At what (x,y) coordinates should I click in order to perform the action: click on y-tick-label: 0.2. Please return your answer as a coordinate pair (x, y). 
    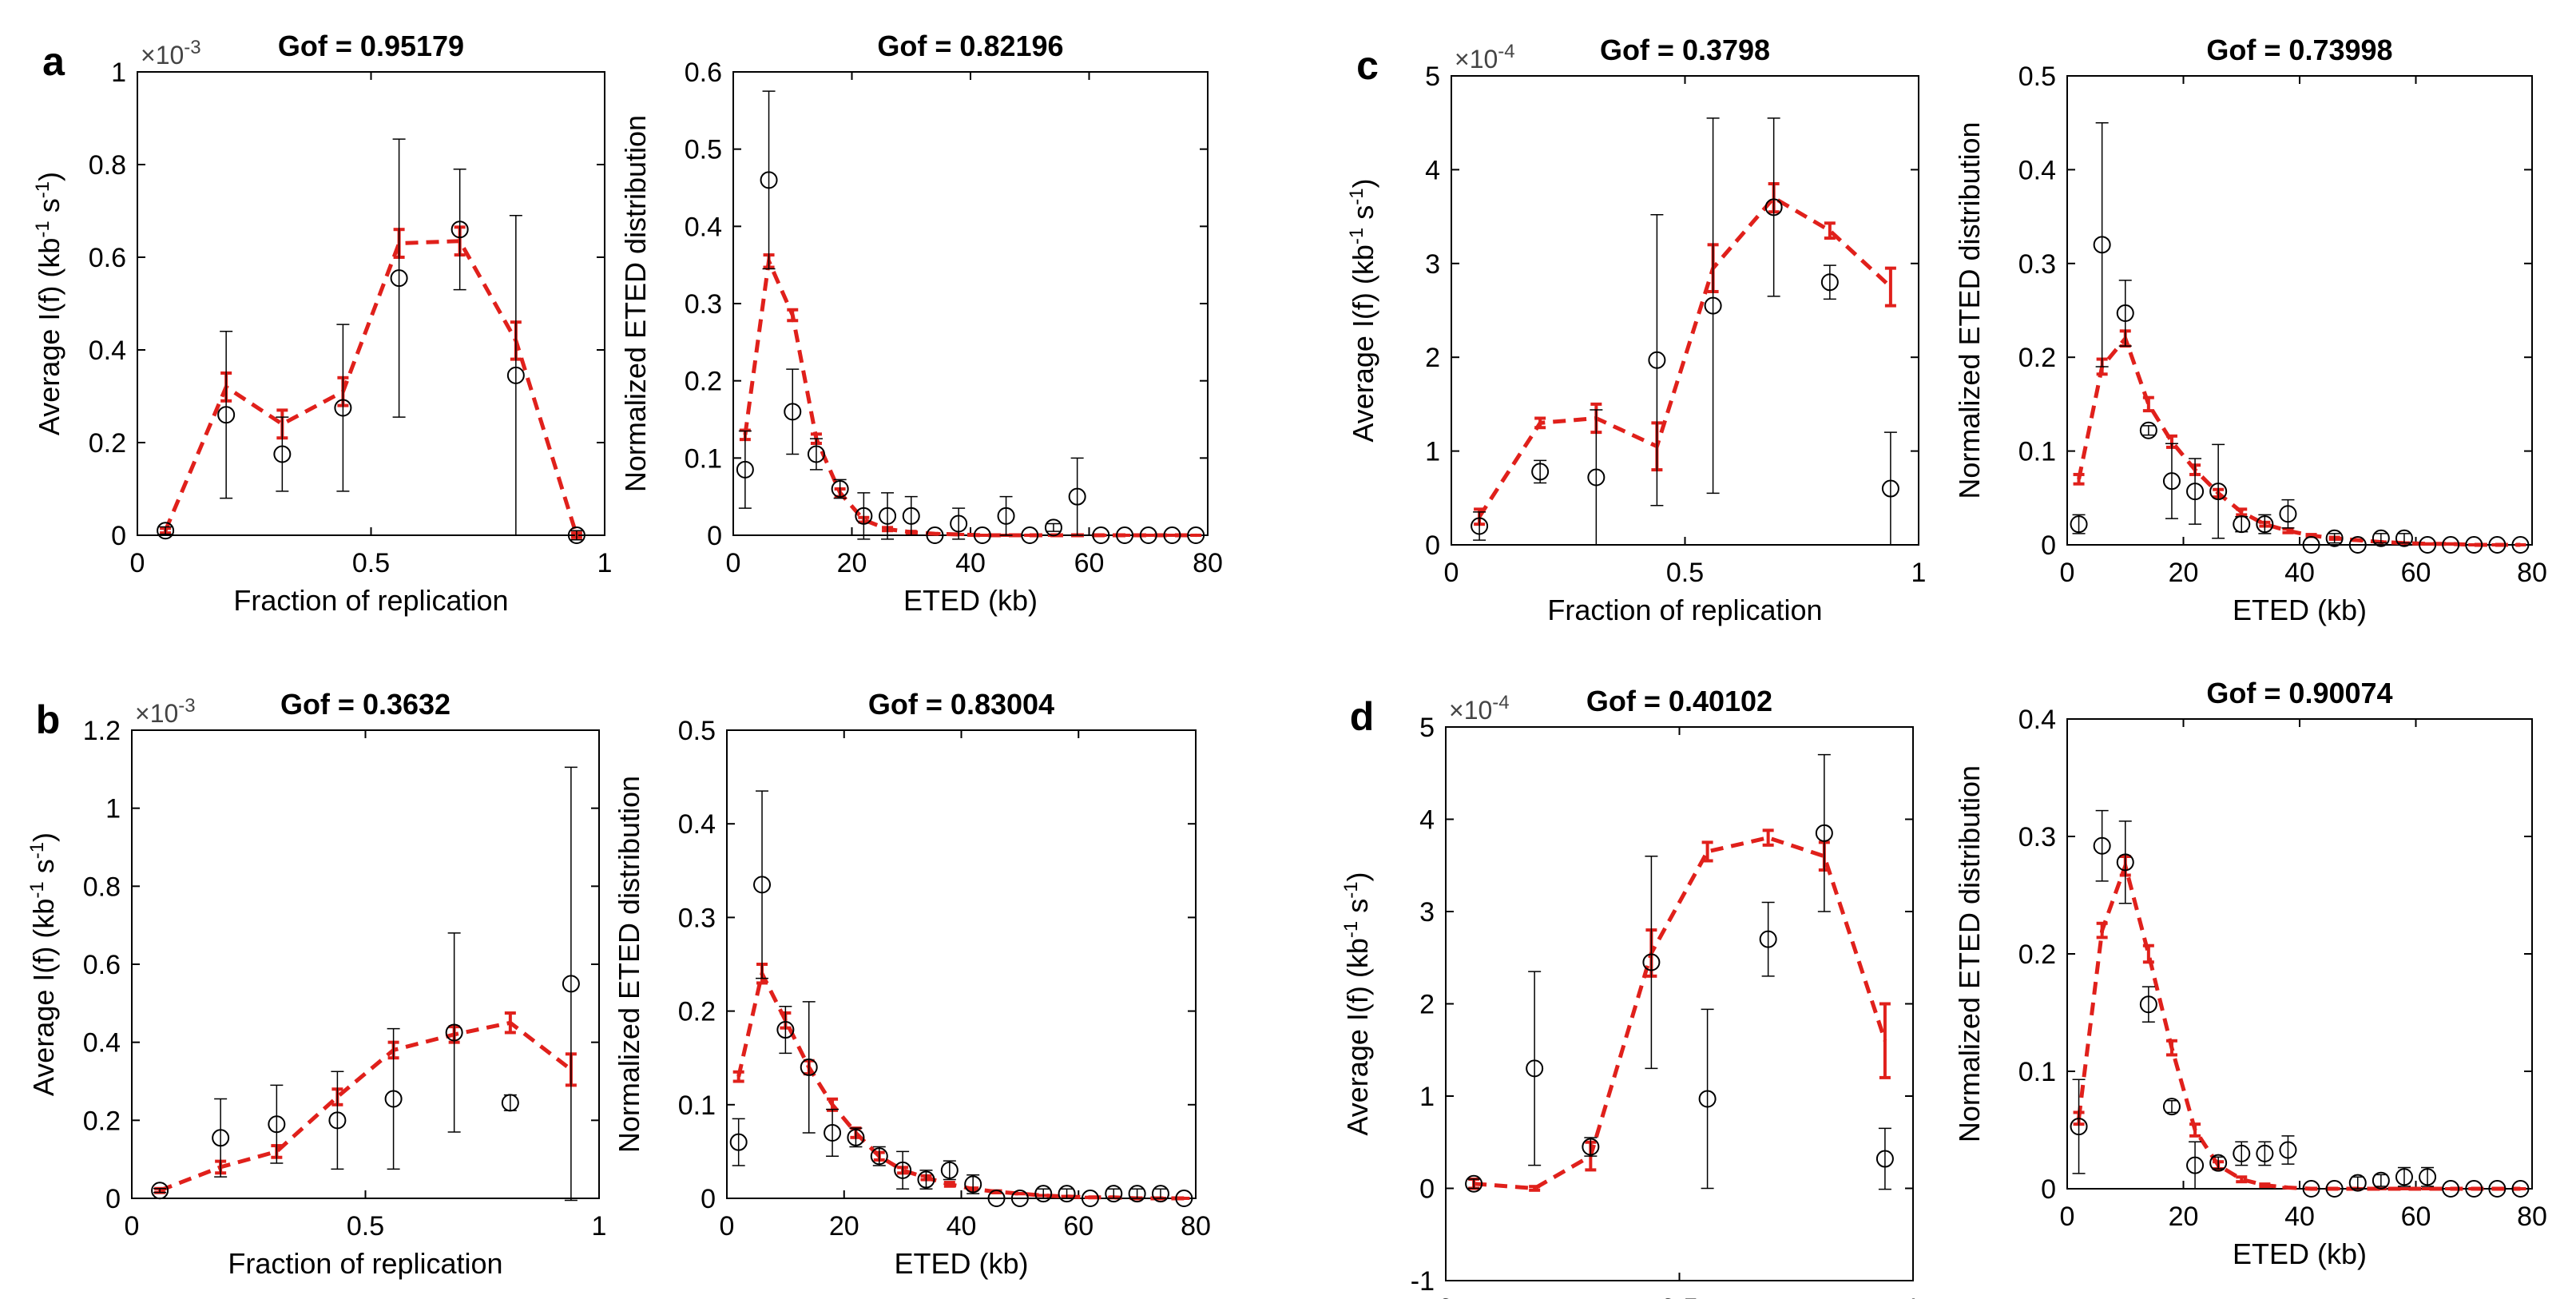
    Looking at the image, I should click on (697, 1012).